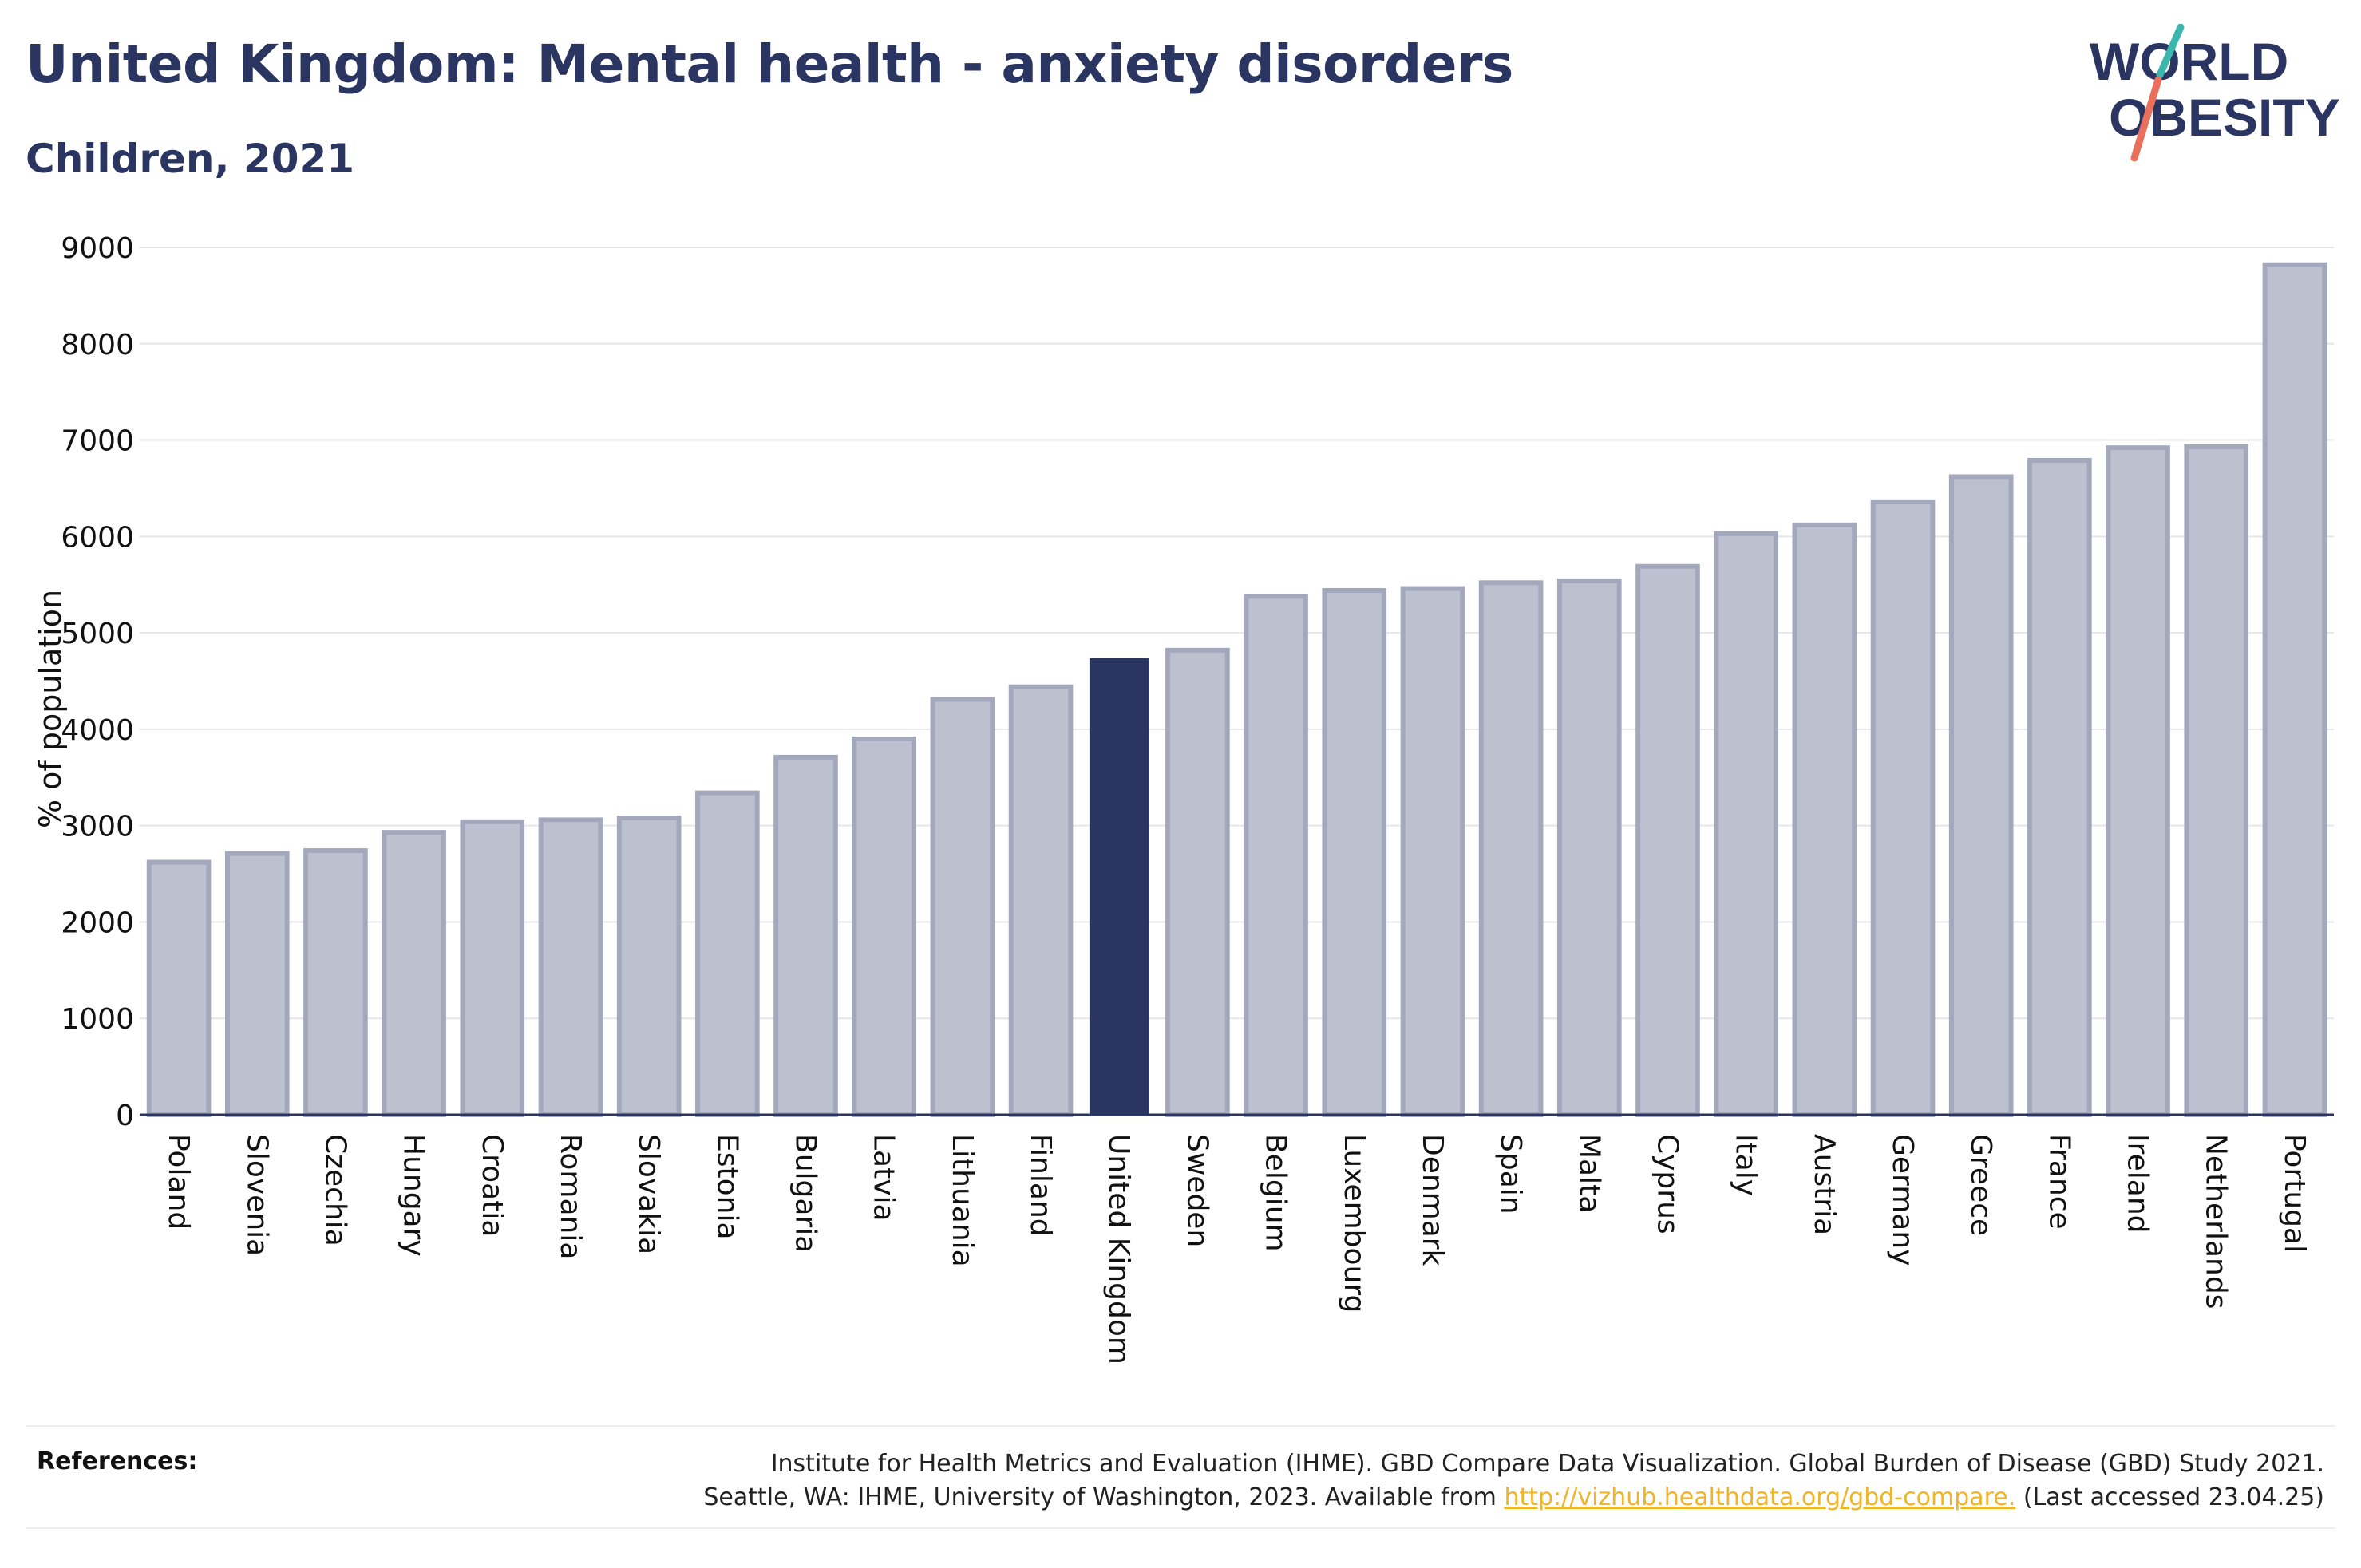 This screenshot has width=2361, height=1568. I want to click on x-tick-label: Finland, so click(1040, 1185).